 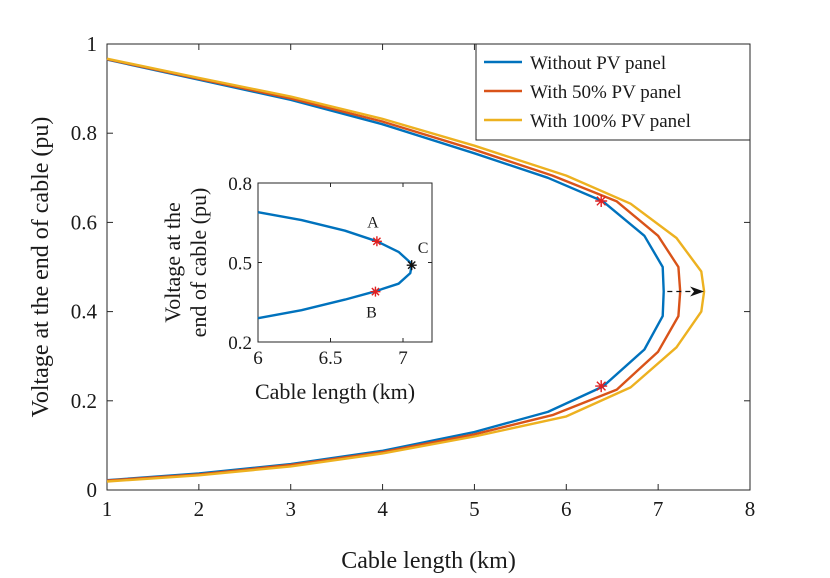 I want to click on inset-y-axis-label-line1: Voltage at the, so click(x=172, y=262).